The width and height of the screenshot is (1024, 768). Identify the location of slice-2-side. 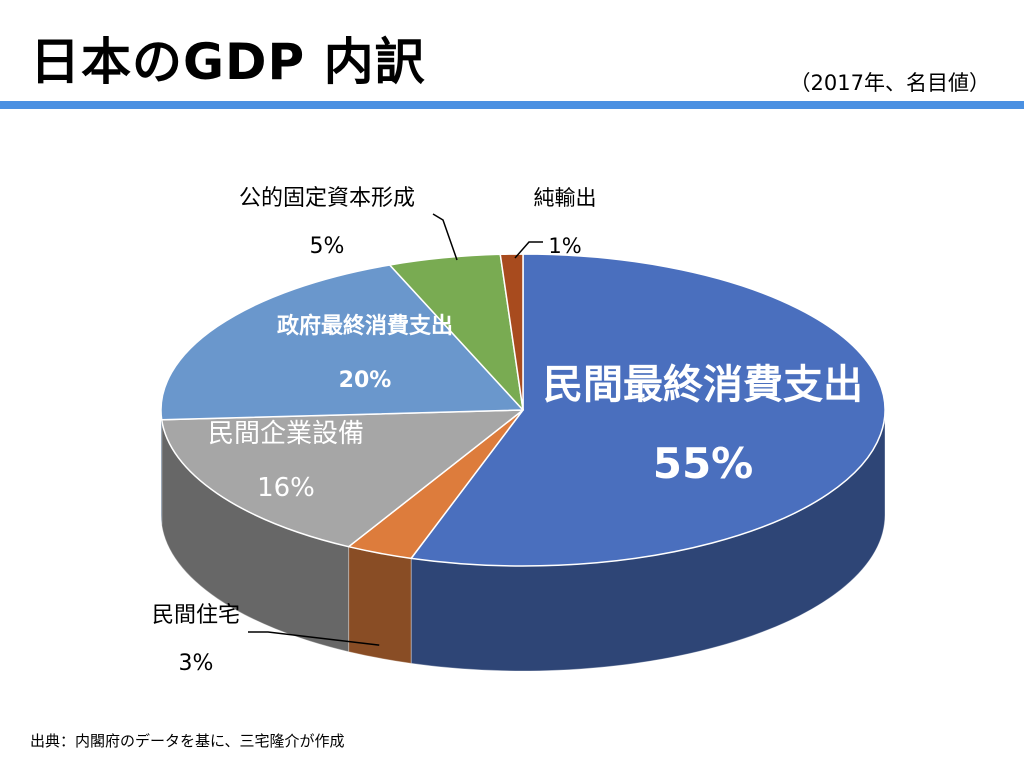
(380, 605).